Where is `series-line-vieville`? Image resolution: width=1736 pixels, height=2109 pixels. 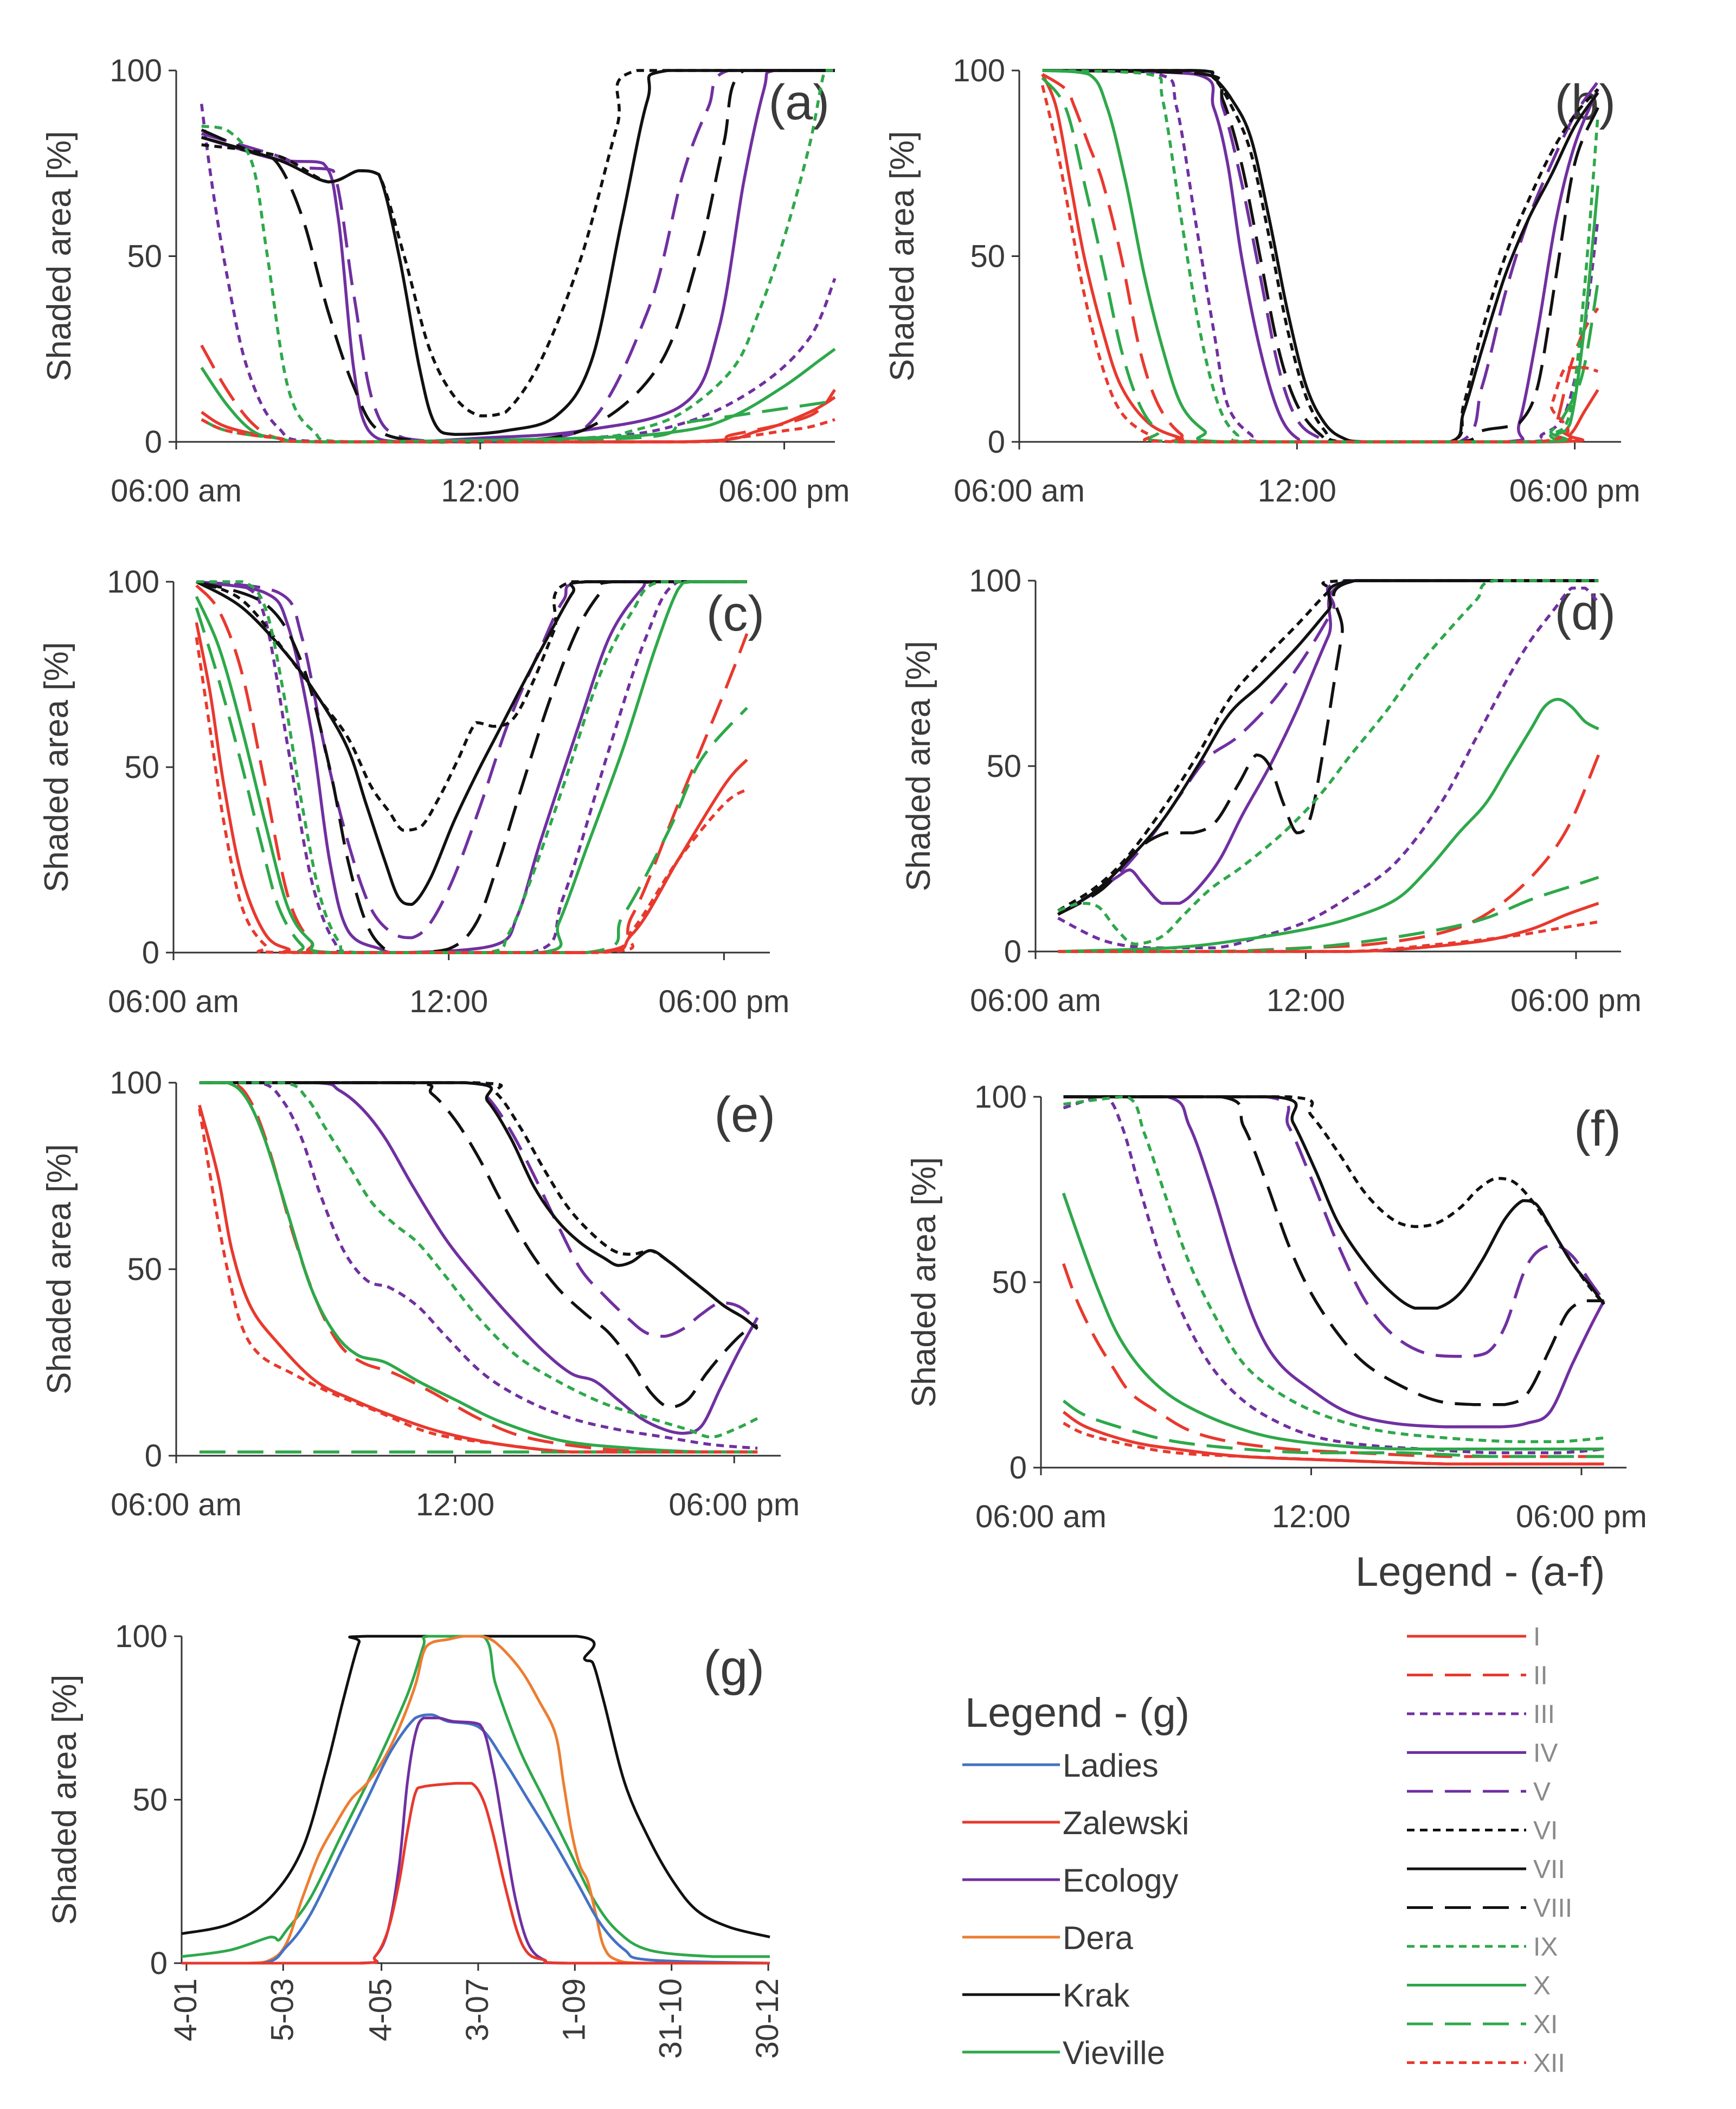
series-line-vieville is located at coordinates (475, 1797).